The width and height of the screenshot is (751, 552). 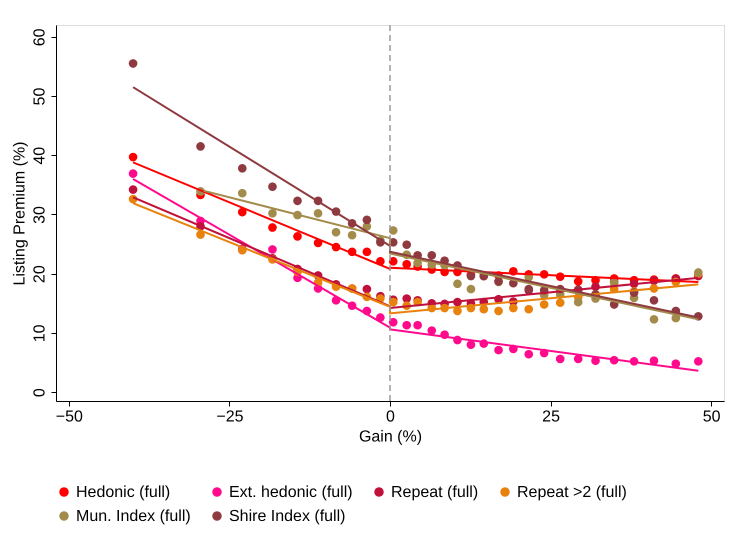 What do you see at coordinates (133, 516) in the screenshot?
I see `legend-label: Mun. Index (full)` at bounding box center [133, 516].